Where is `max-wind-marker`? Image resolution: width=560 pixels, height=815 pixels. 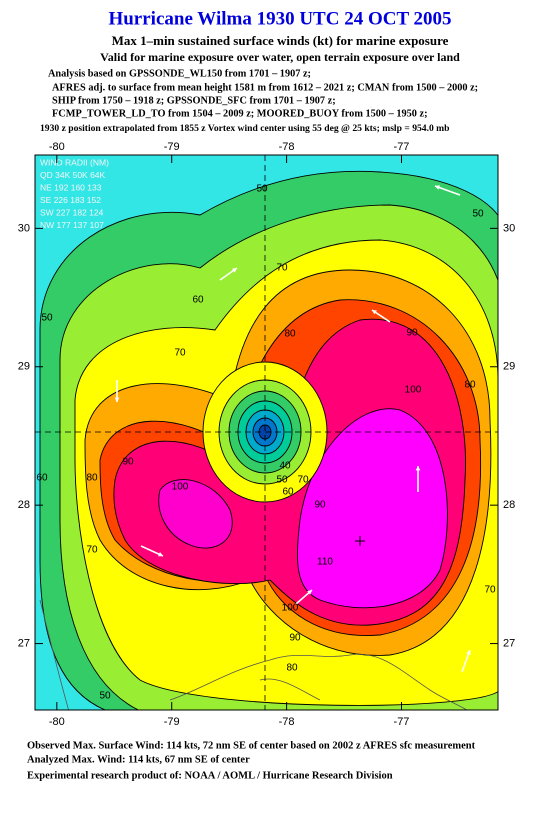 max-wind-marker is located at coordinates (360, 541).